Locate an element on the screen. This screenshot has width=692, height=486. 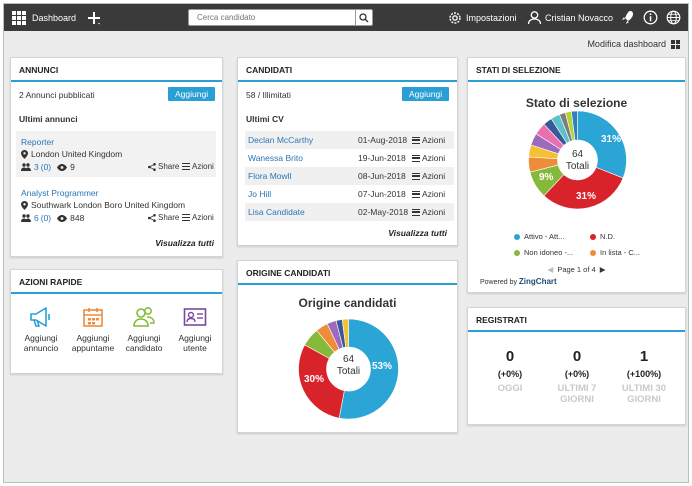
pager-prev-icon: ◀ is located at coordinates (550, 269).